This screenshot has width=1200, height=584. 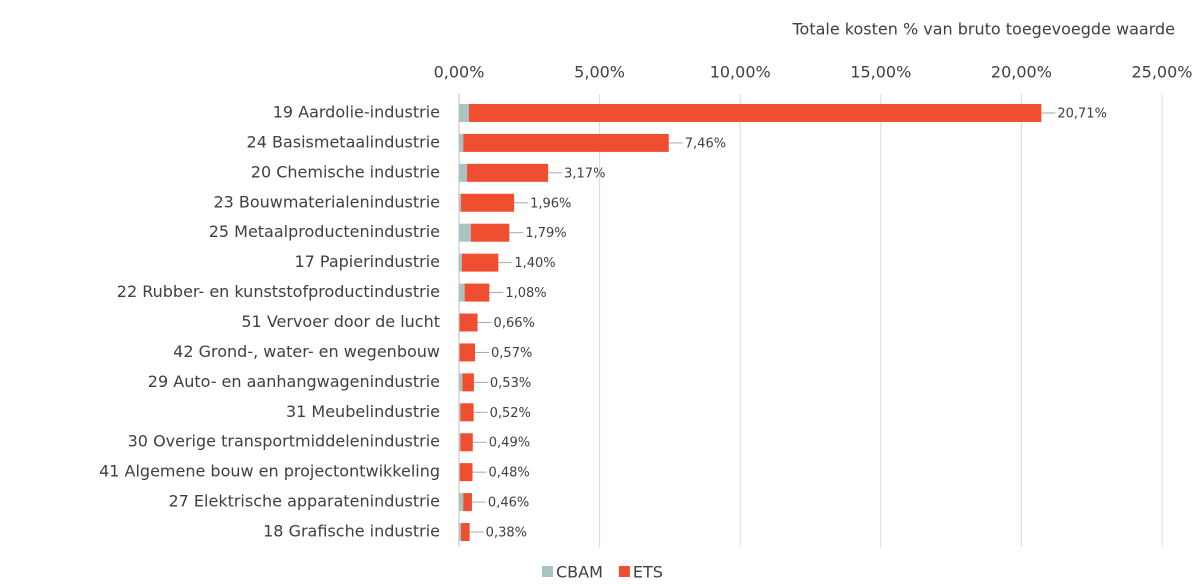 I want to click on data-label: 3,17%, so click(x=584, y=173).